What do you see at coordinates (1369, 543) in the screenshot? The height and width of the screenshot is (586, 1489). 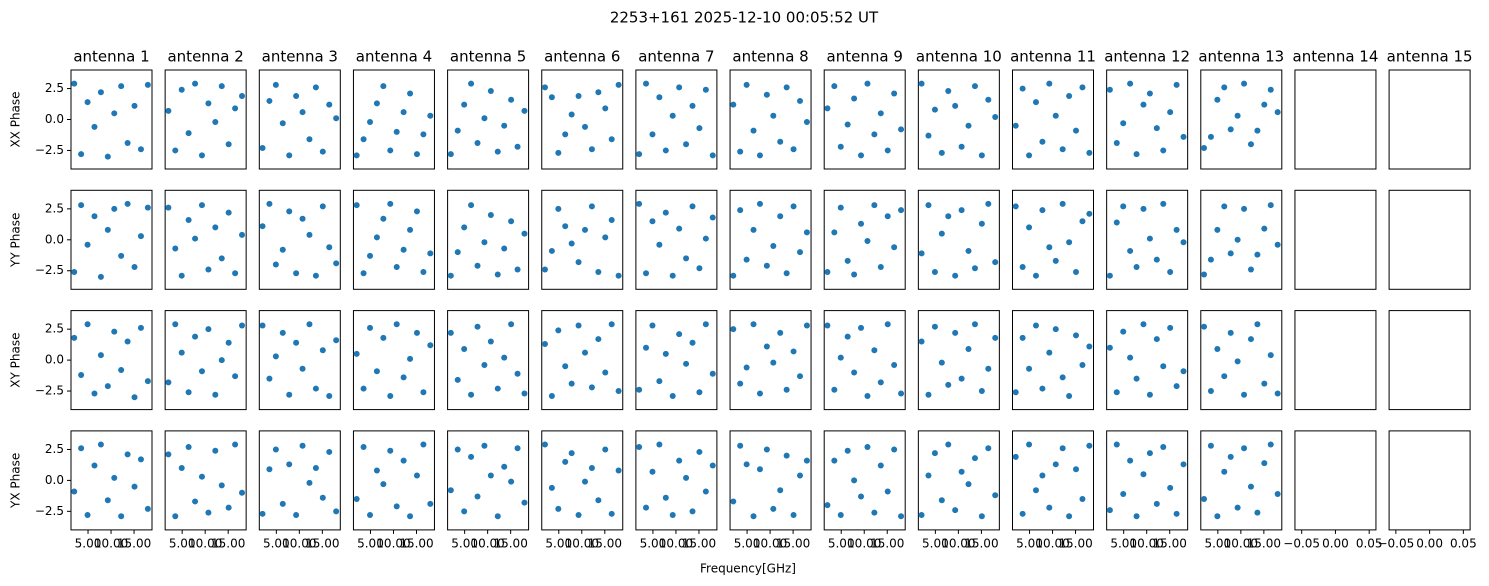 I see `x-tick-label: 0.05` at bounding box center [1369, 543].